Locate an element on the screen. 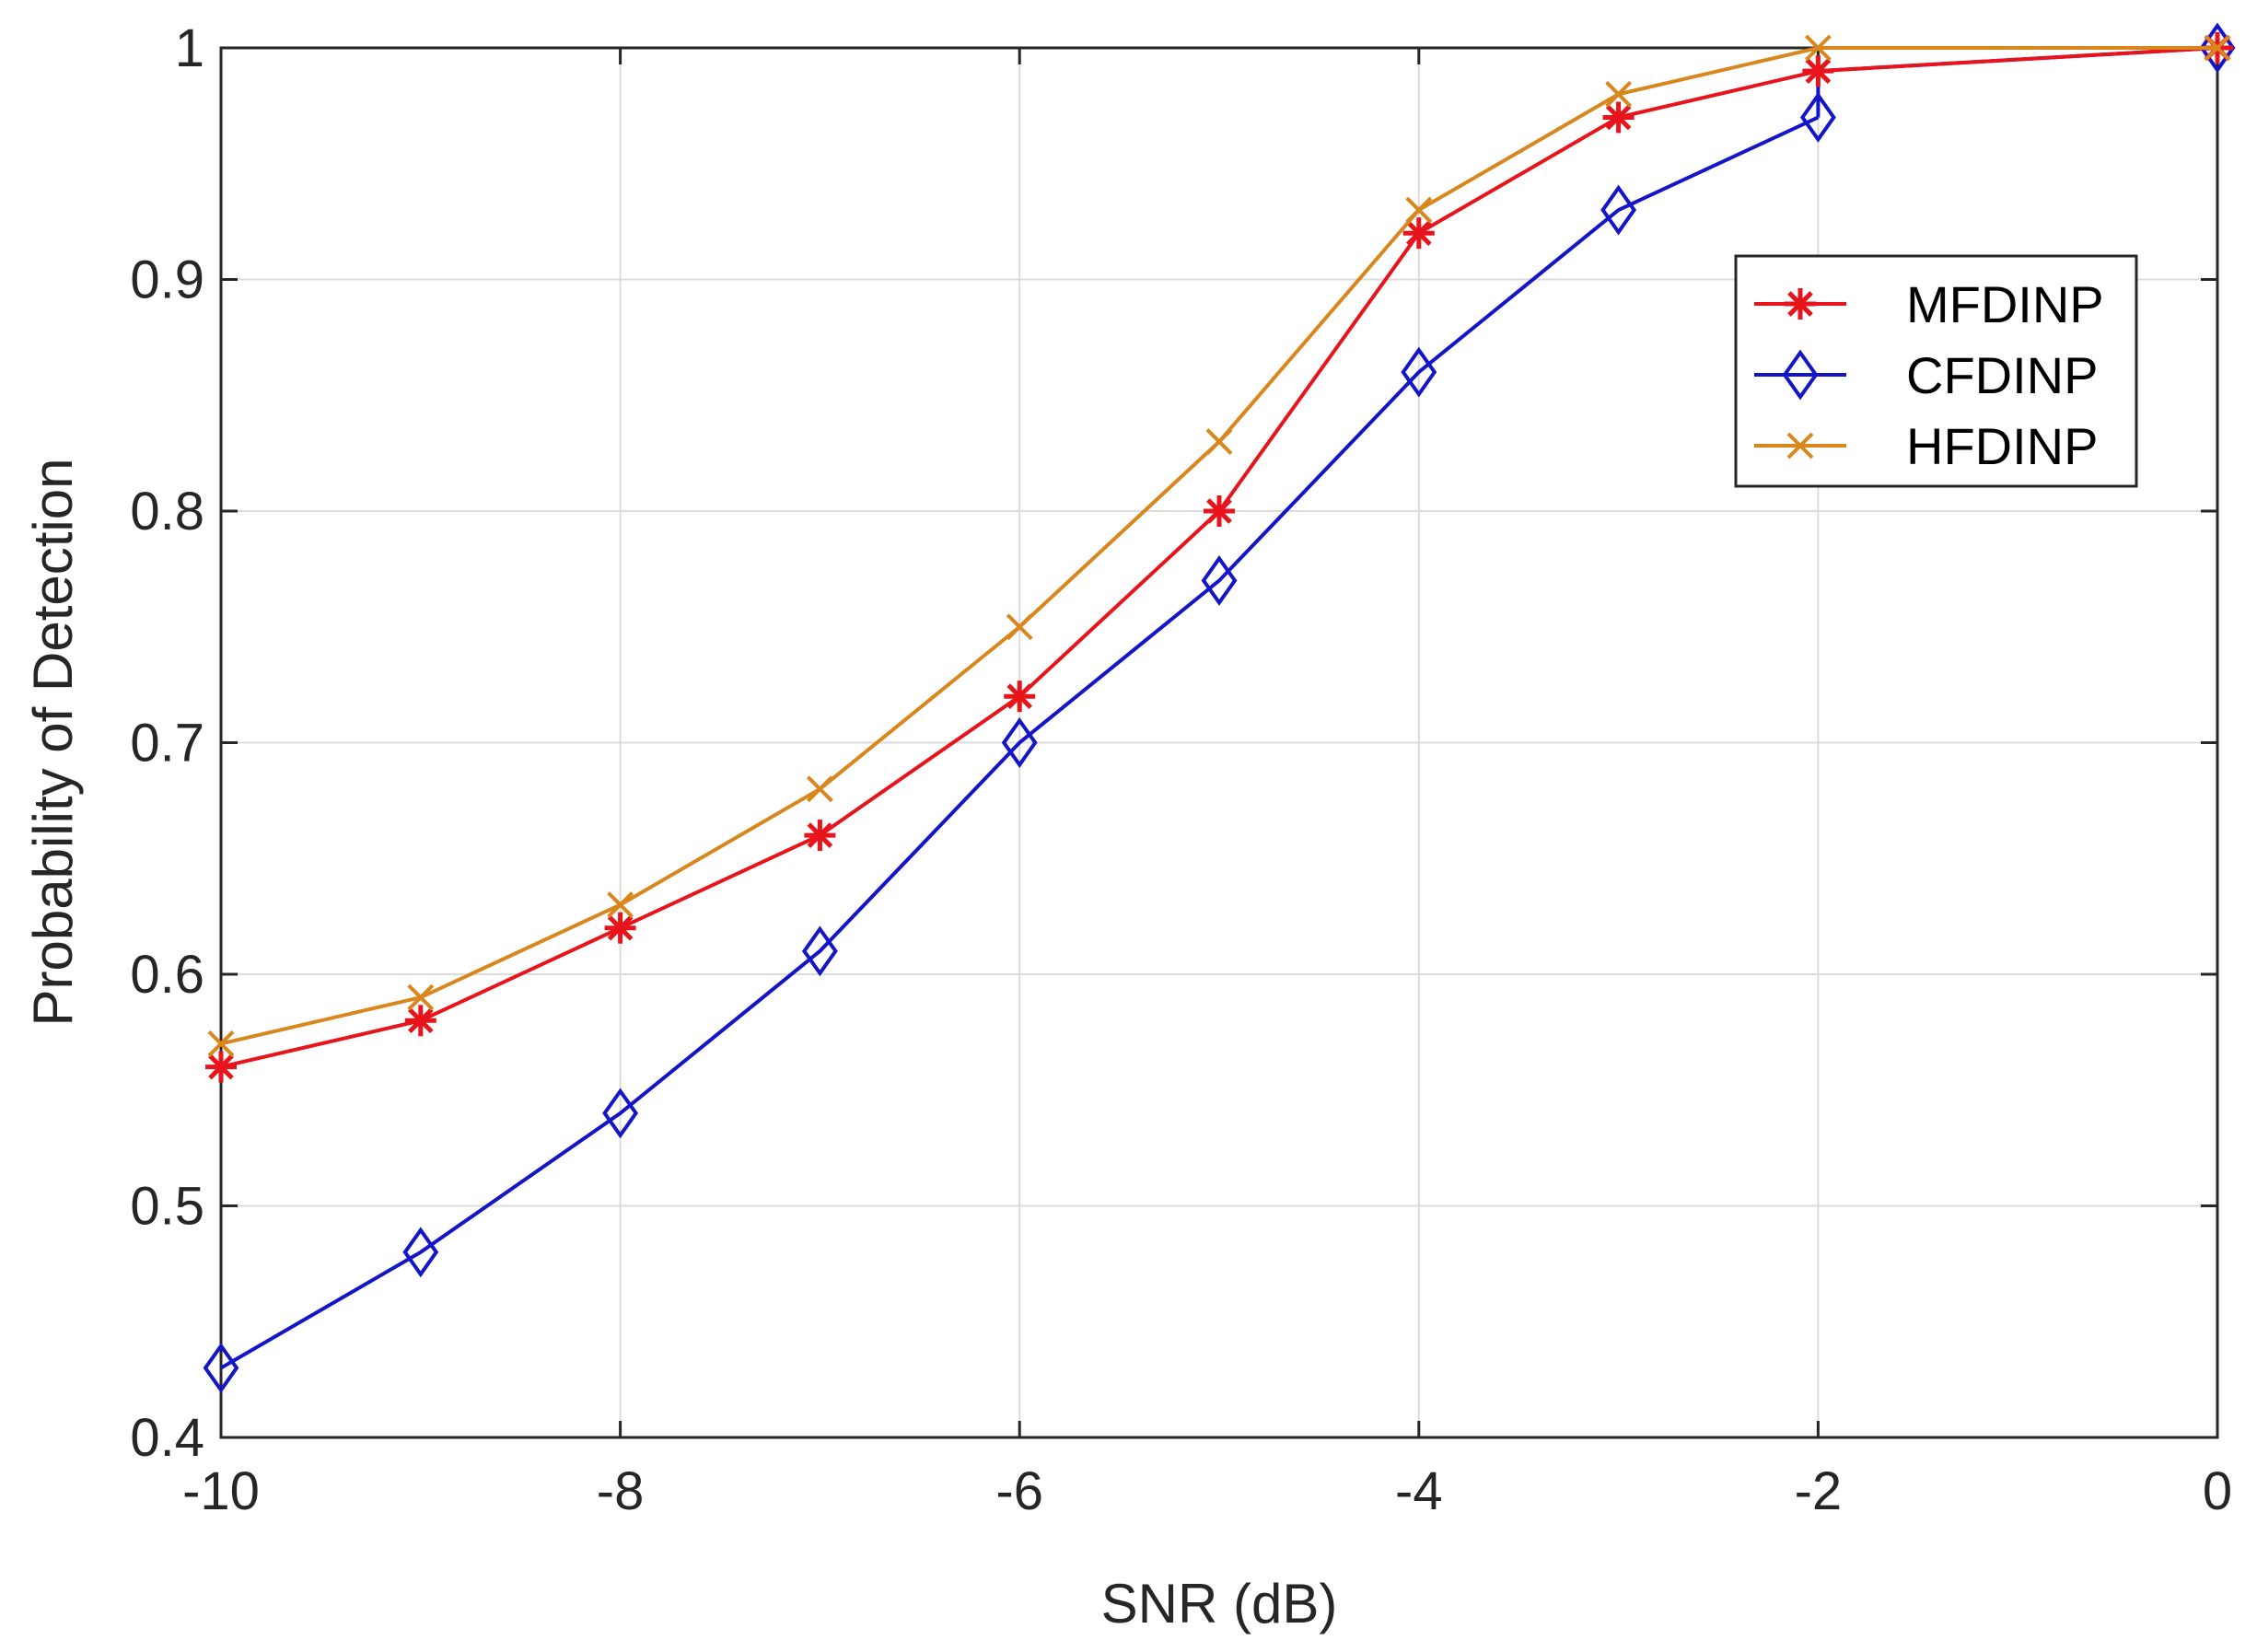 This screenshot has width=2257, height=1652. y-tick-label: 0.8 is located at coordinates (167, 511).